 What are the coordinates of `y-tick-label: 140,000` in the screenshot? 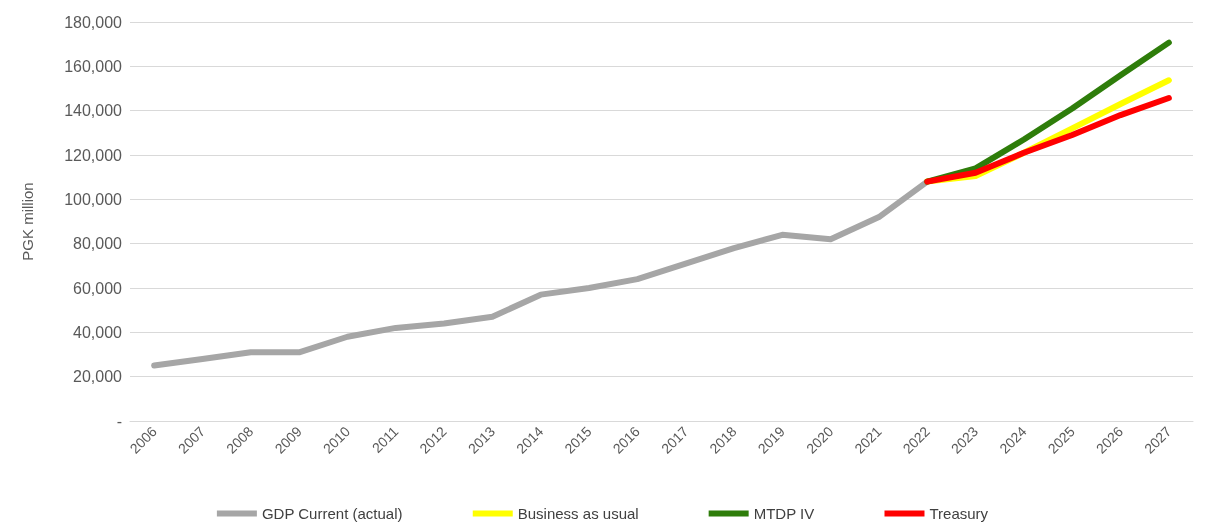 It's located at (93, 111).